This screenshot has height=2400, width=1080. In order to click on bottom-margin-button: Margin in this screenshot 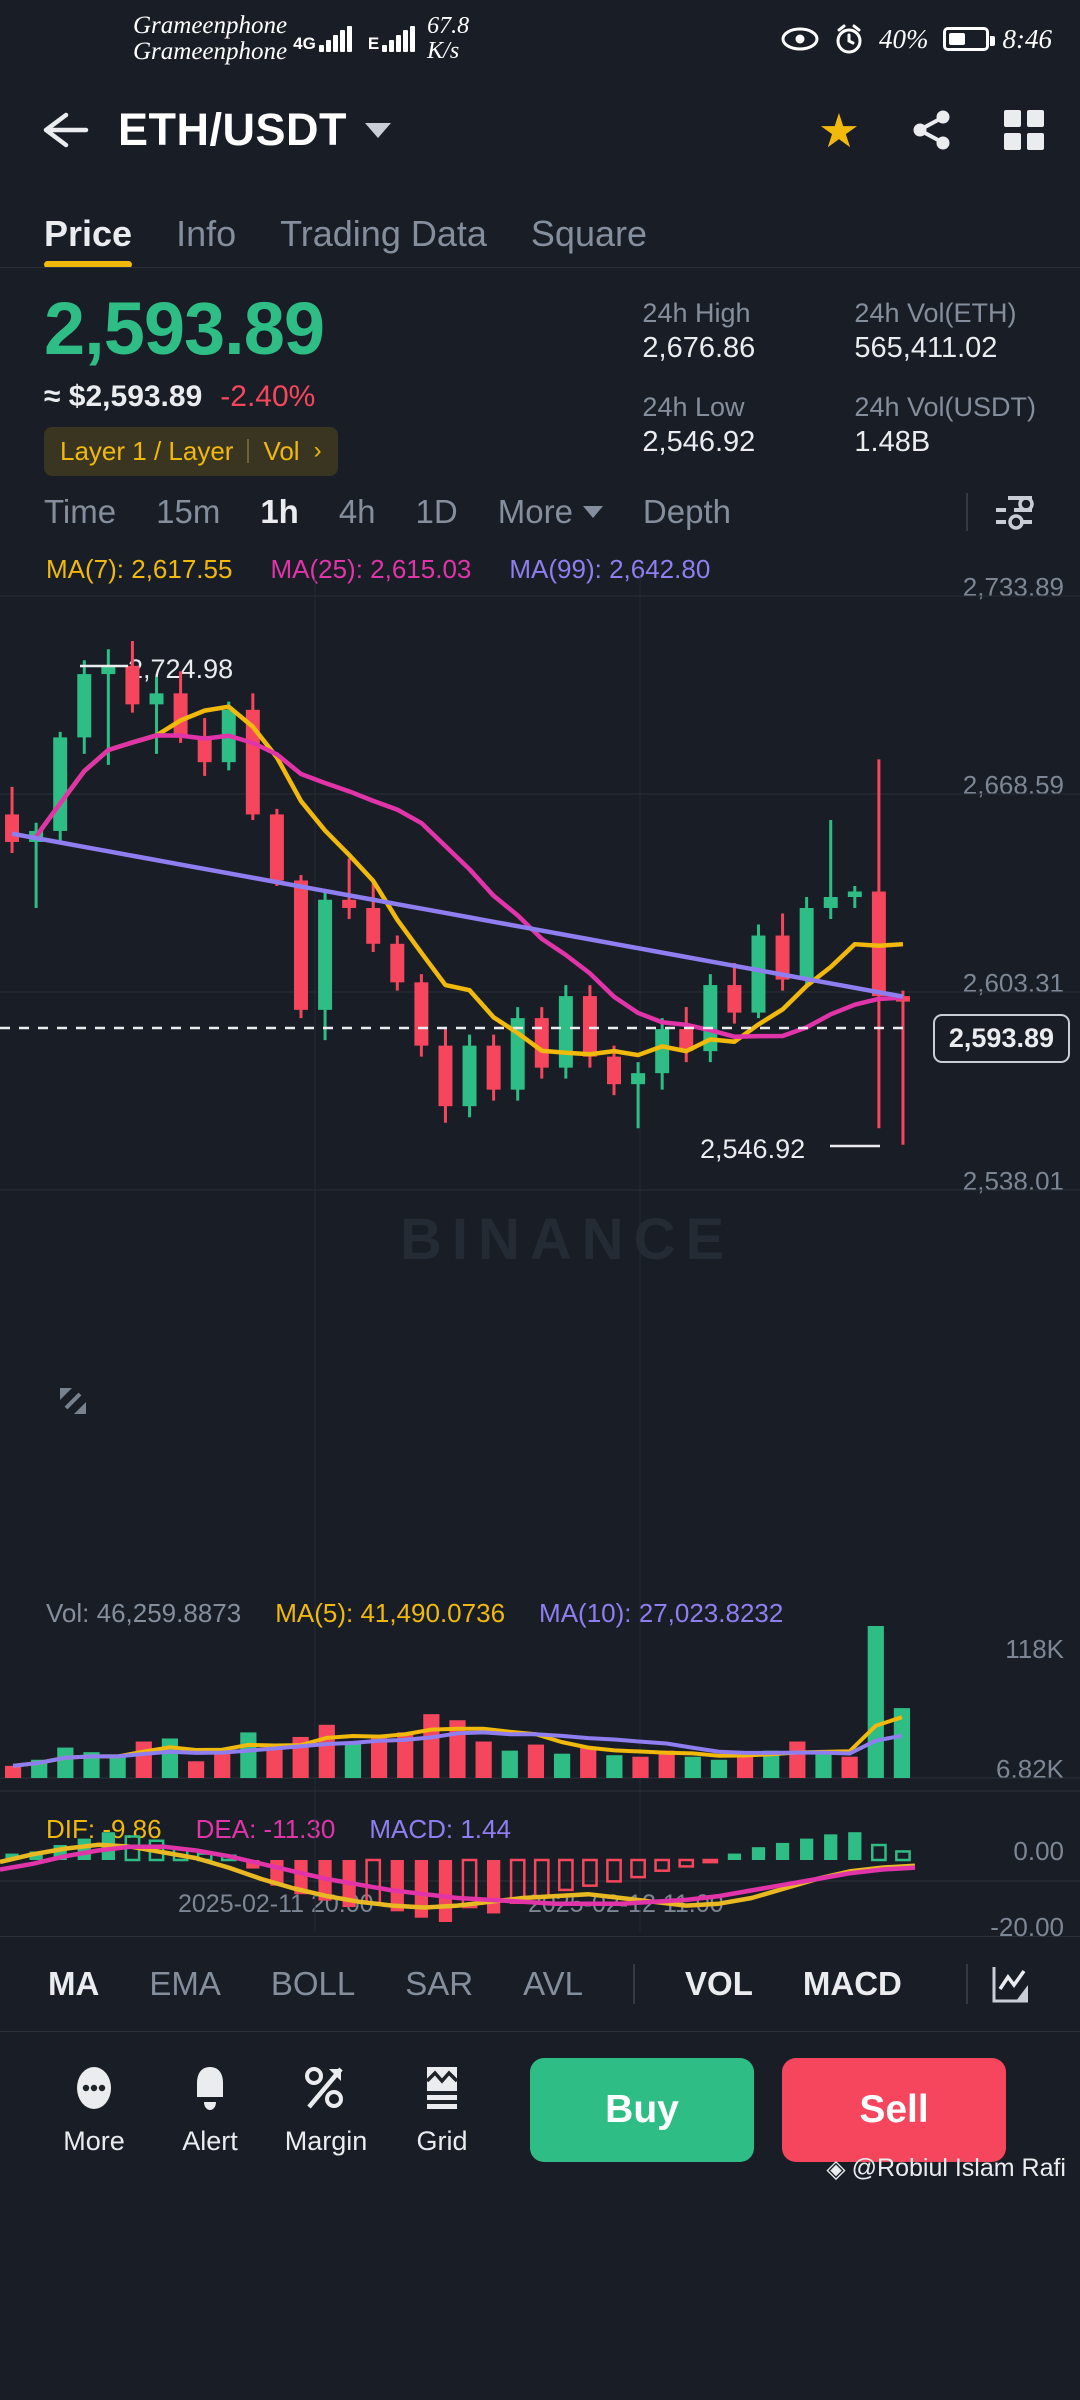, I will do `click(326, 2110)`.